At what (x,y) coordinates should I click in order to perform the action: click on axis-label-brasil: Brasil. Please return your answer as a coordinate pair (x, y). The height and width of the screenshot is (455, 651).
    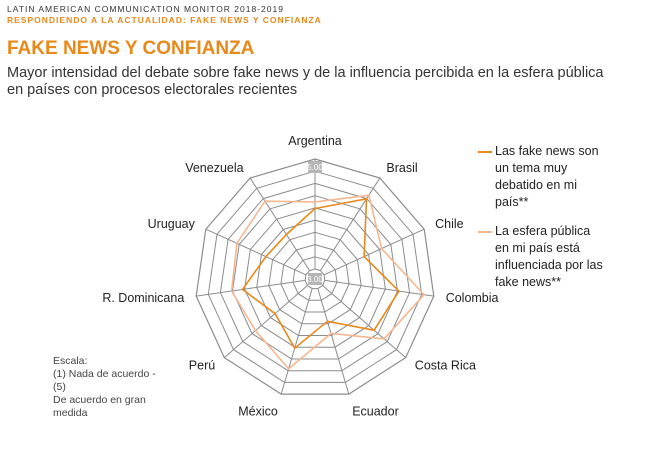
    Looking at the image, I should click on (401, 168).